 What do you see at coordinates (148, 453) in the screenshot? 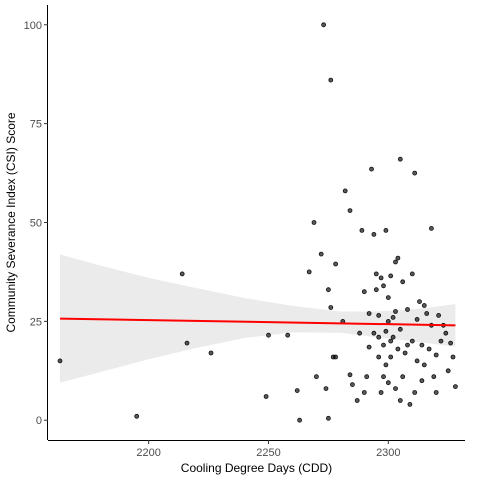
I see `x-tick-label: 2200` at bounding box center [148, 453].